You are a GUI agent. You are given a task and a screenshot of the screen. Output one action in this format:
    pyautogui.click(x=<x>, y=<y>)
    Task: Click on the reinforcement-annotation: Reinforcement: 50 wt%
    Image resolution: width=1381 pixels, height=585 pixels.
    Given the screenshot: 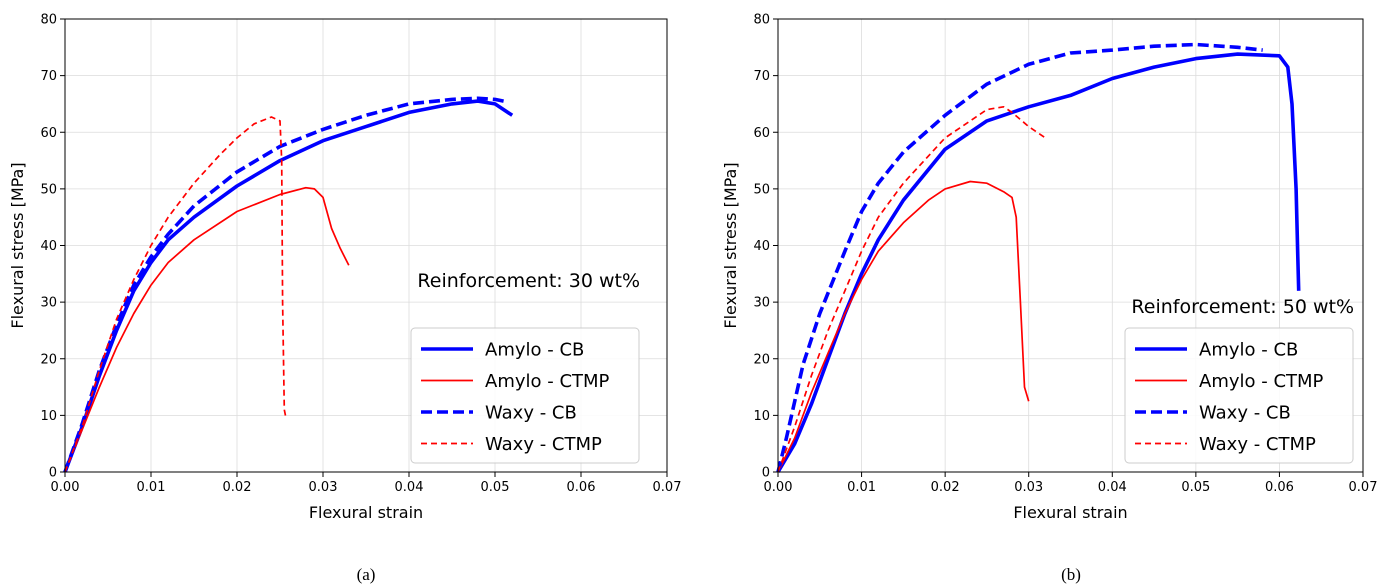 What is the action you would take?
    pyautogui.click(x=1242, y=307)
    